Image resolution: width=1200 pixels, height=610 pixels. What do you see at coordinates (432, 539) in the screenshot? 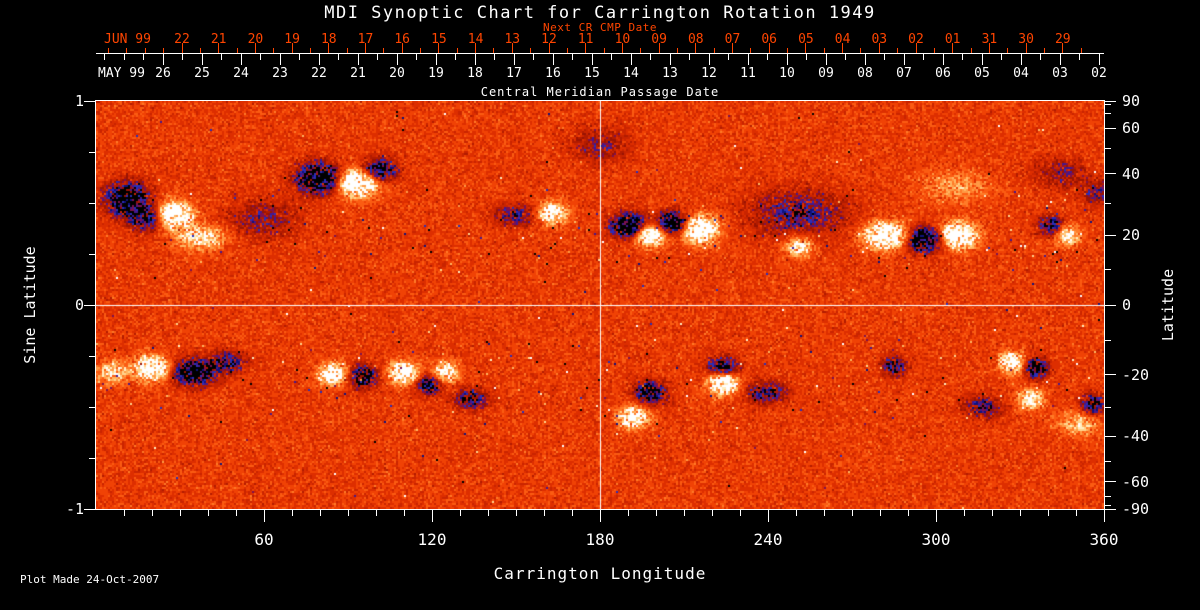
I see `x-tick-label: 120` at bounding box center [432, 539].